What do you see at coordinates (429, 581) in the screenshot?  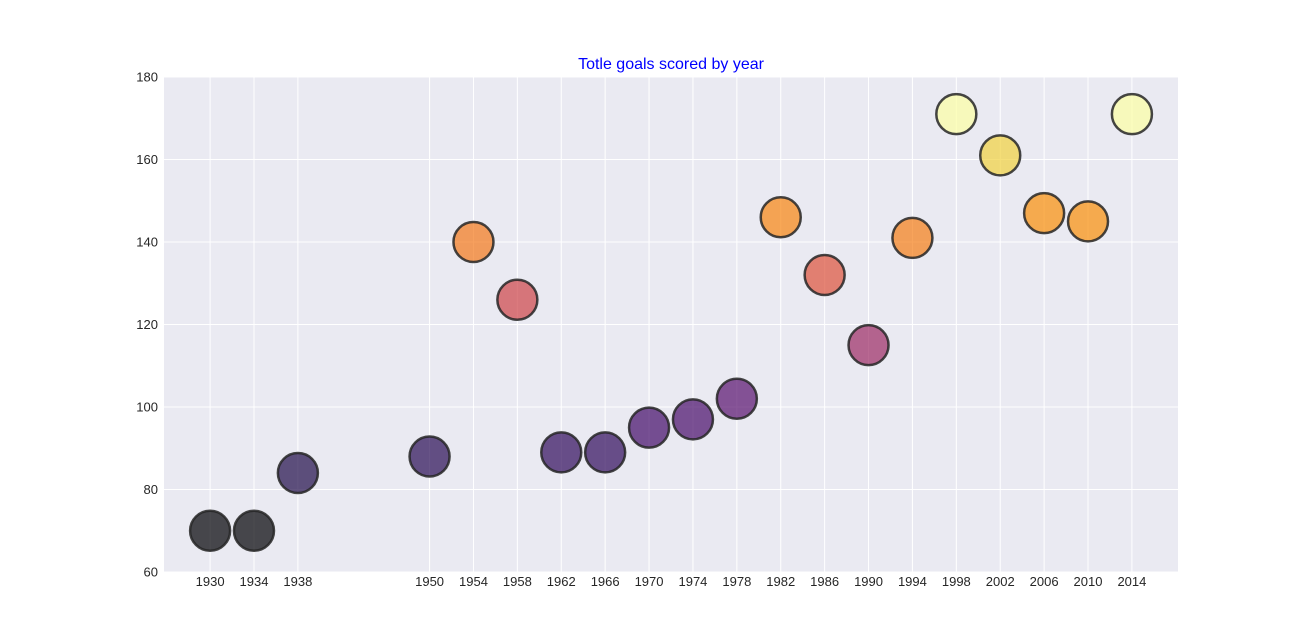 I see `x-tick-label: 1950` at bounding box center [429, 581].